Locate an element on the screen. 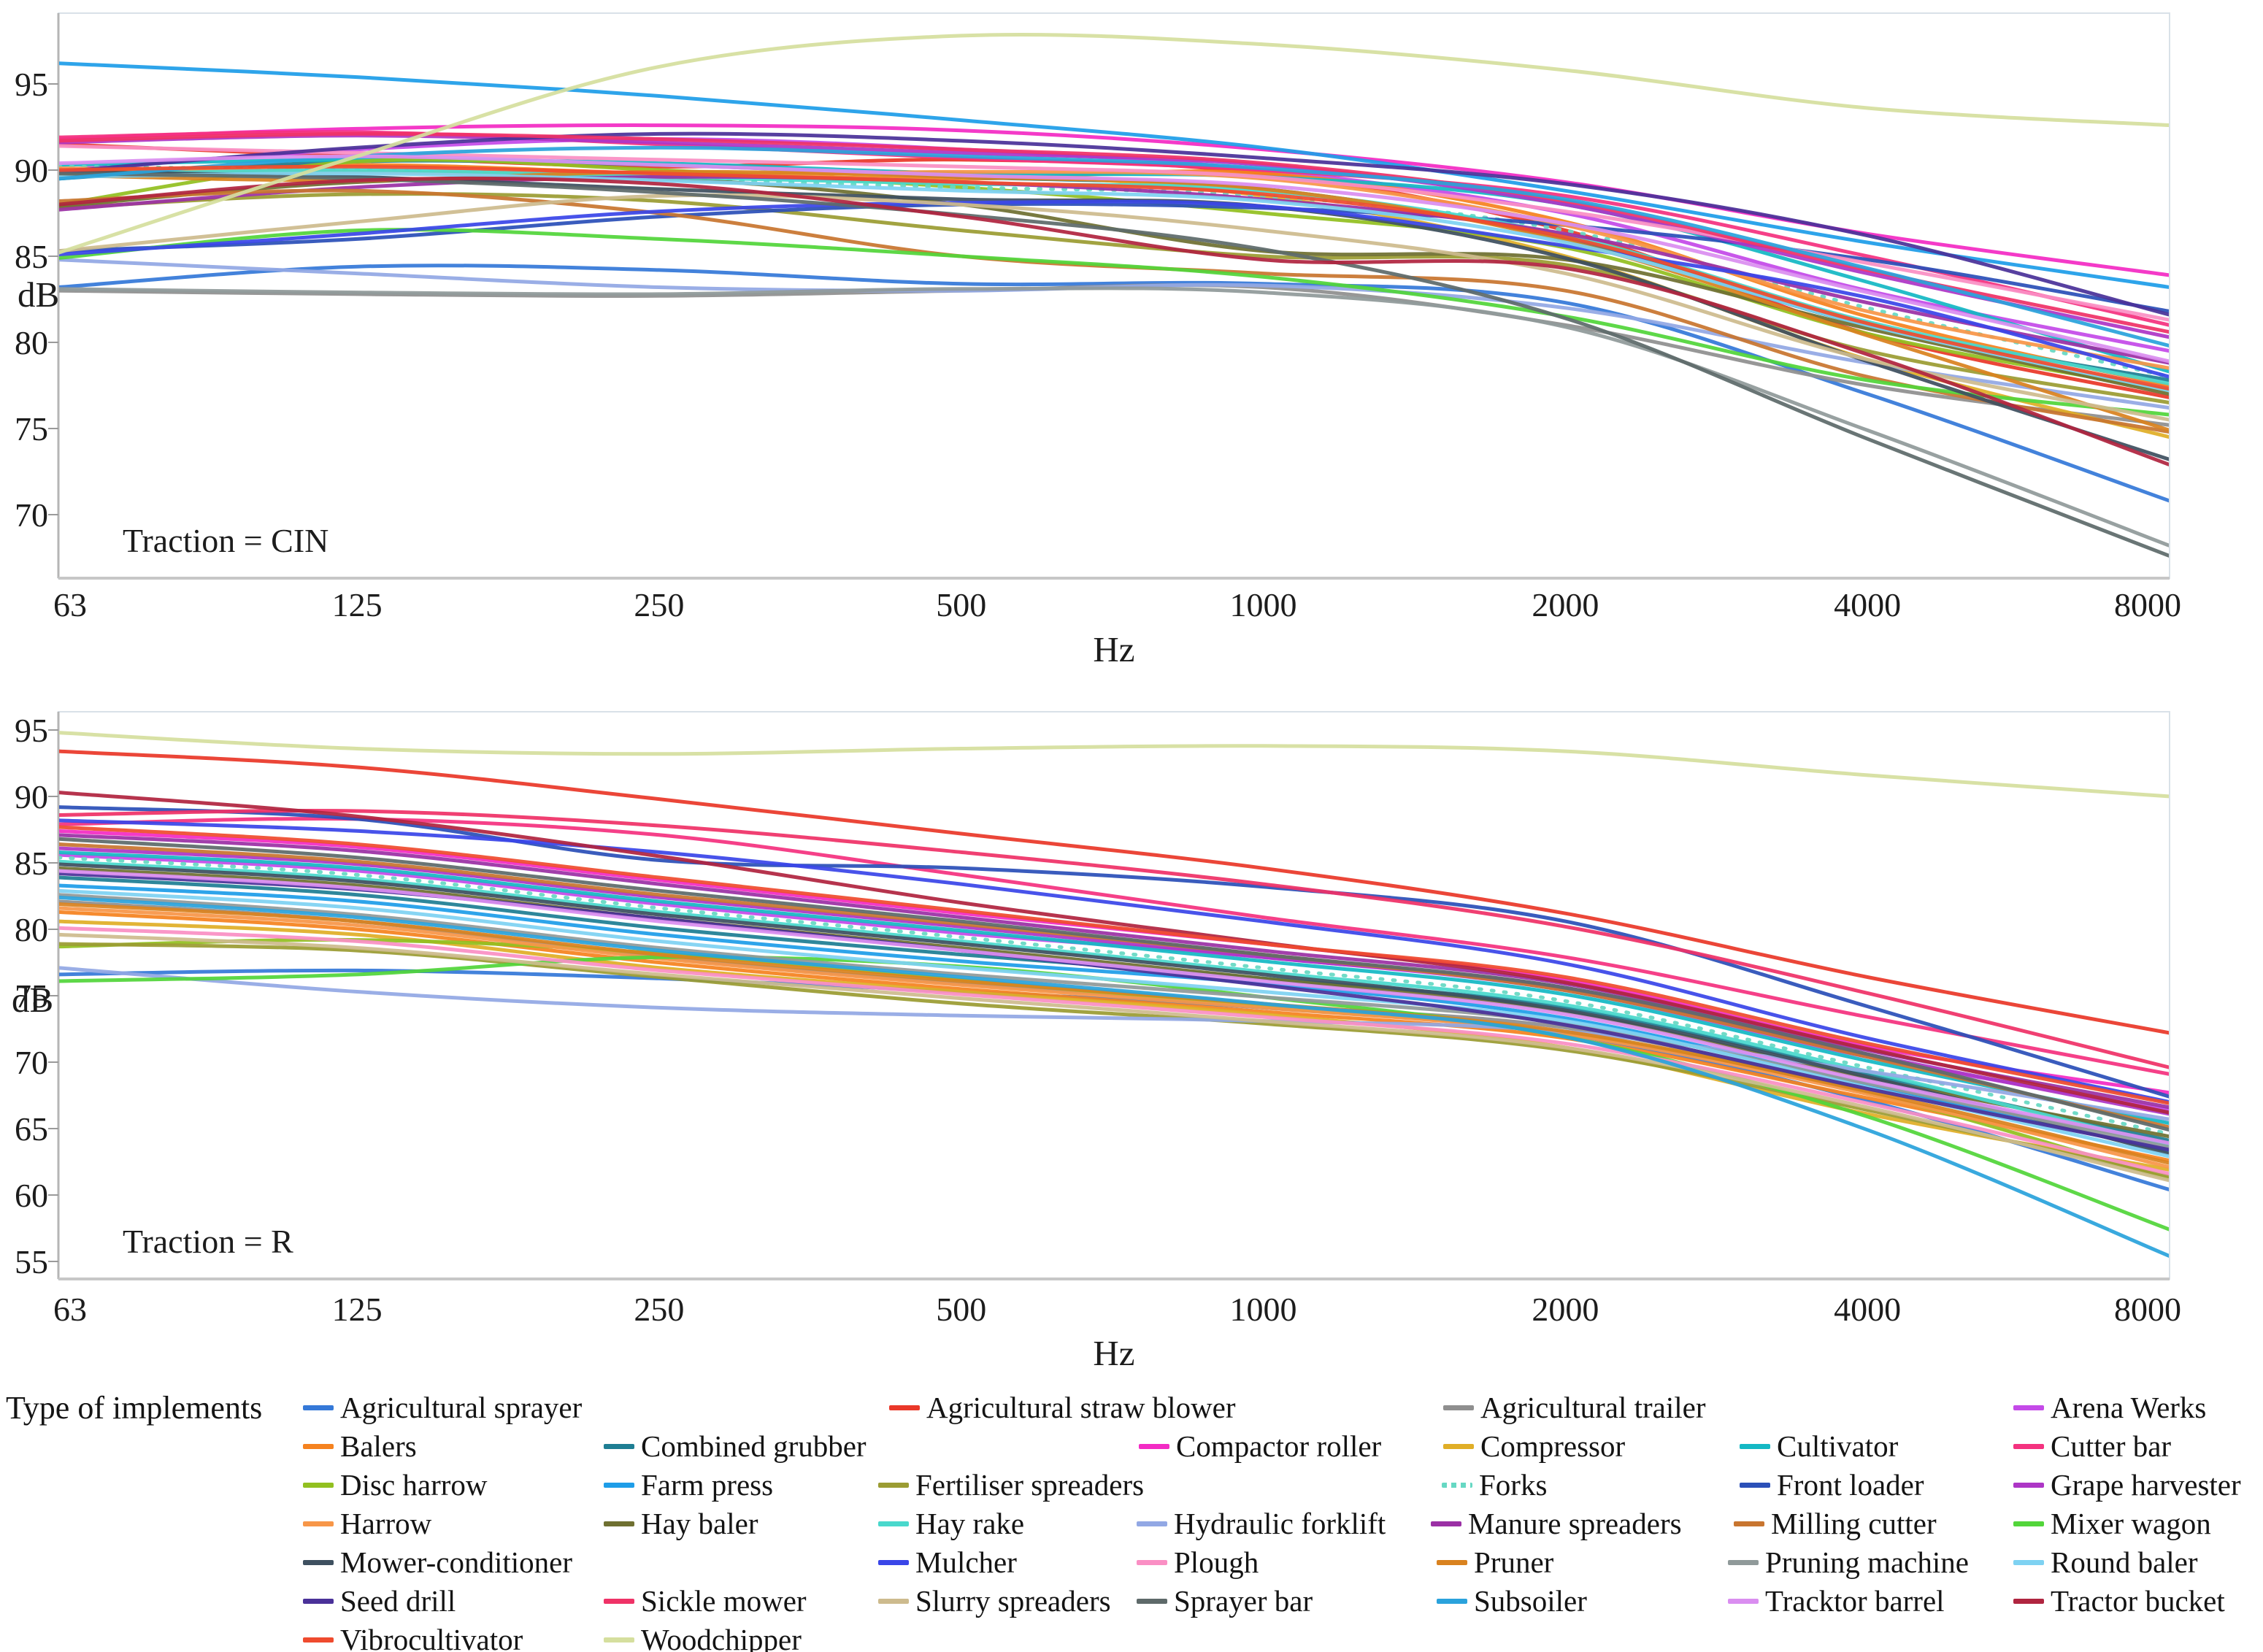  legend-label: Hydraulic forklift is located at coordinates (1280, 1523).